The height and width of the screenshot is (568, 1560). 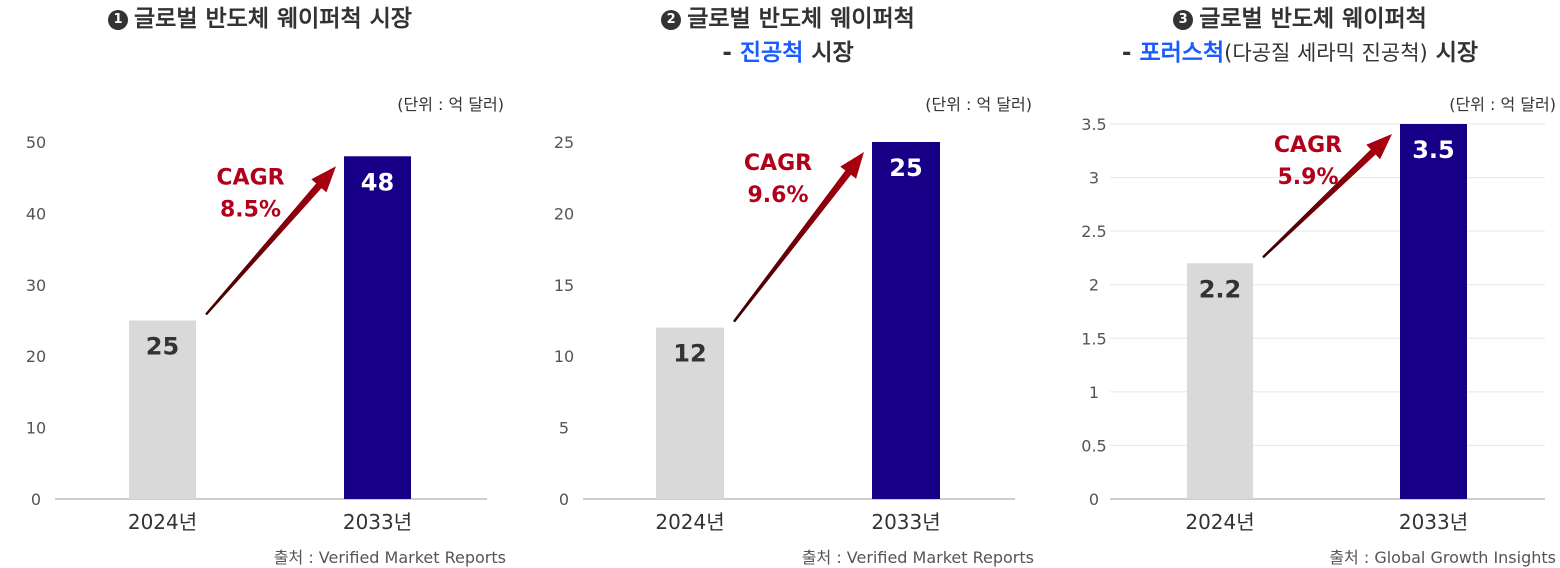 I want to click on y-tick-label: 50, so click(x=36, y=142).